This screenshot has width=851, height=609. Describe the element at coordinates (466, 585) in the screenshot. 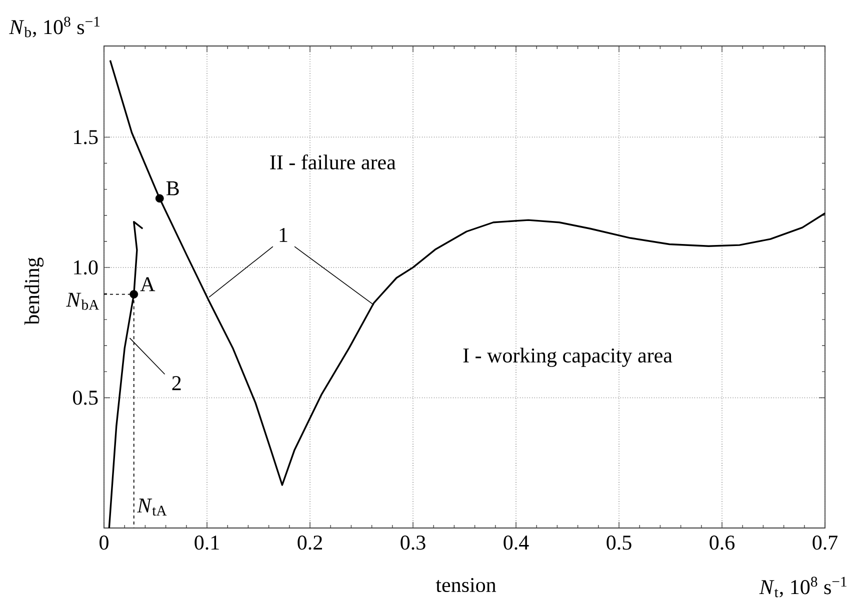

I see `x-axis-title: tension` at that location.